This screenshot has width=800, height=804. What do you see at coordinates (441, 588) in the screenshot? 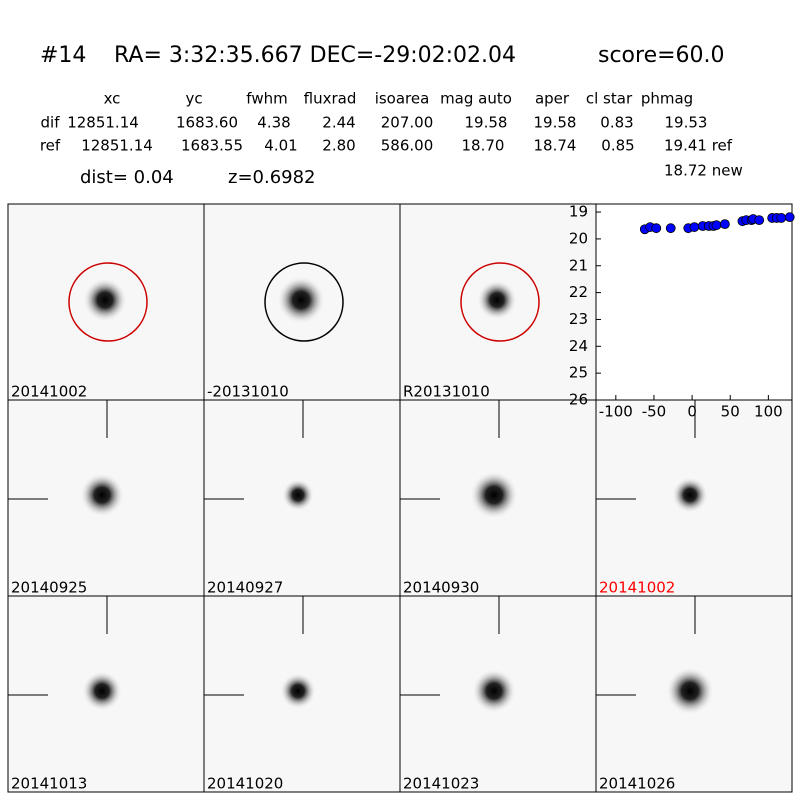
I see `stamp-label: 20140930` at bounding box center [441, 588].